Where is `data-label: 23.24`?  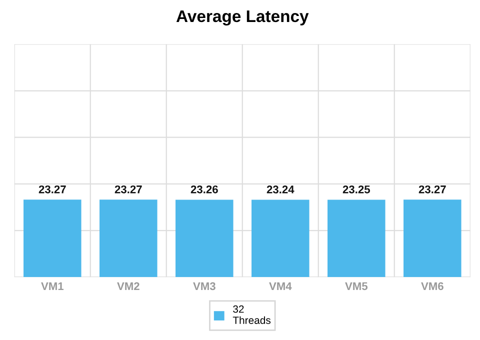 data-label: 23.24 is located at coordinates (280, 190).